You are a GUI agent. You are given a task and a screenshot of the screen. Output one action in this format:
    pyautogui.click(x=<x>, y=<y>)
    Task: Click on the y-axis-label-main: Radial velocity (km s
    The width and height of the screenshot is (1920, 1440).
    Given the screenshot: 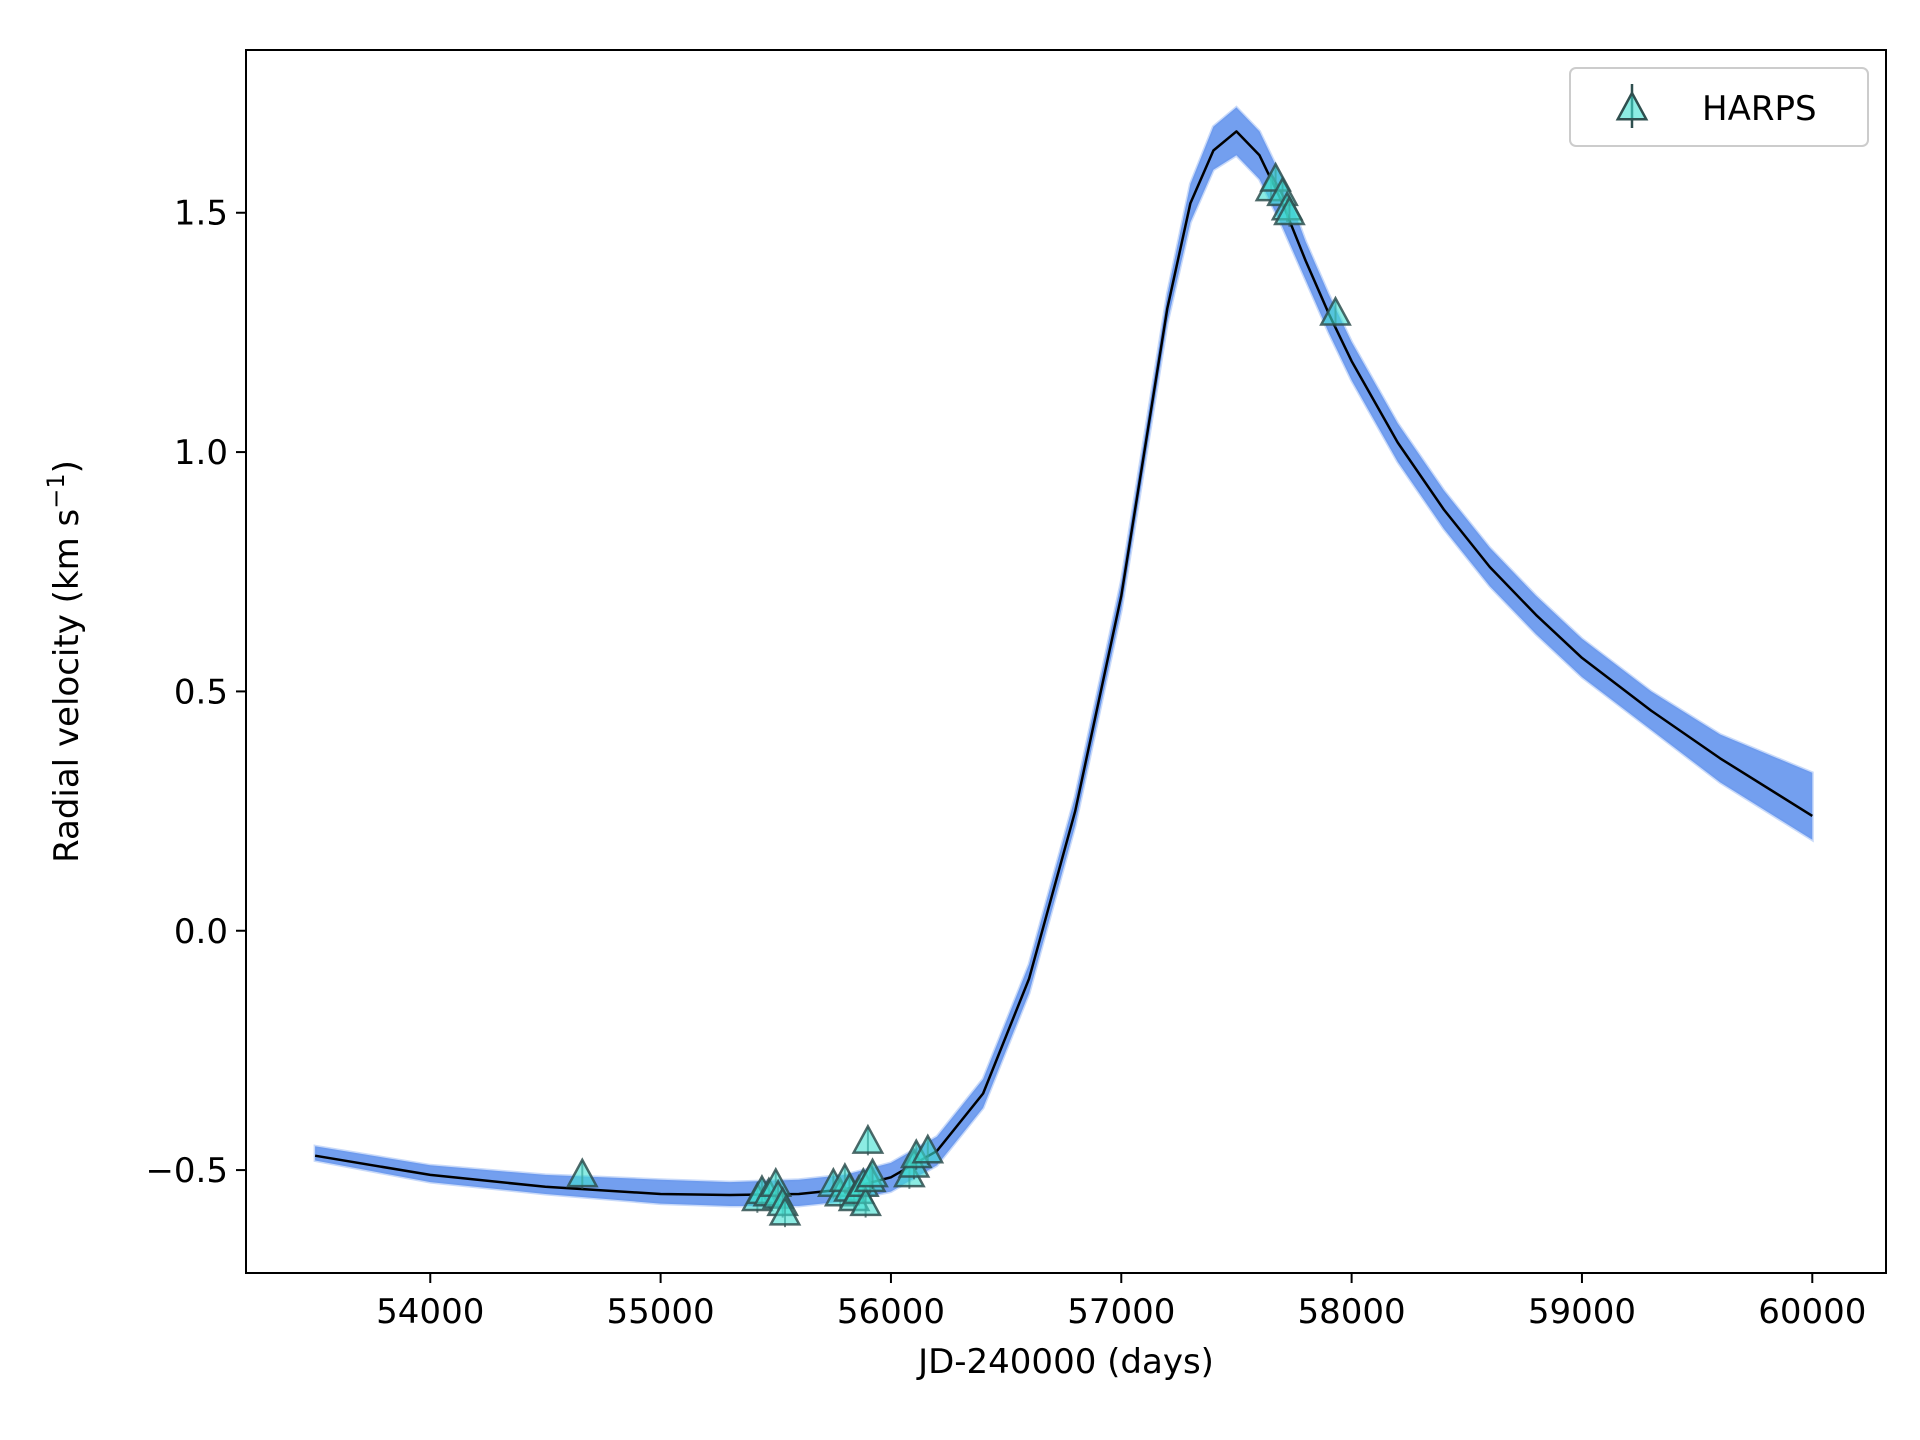 What is the action you would take?
    pyautogui.click(x=67, y=686)
    